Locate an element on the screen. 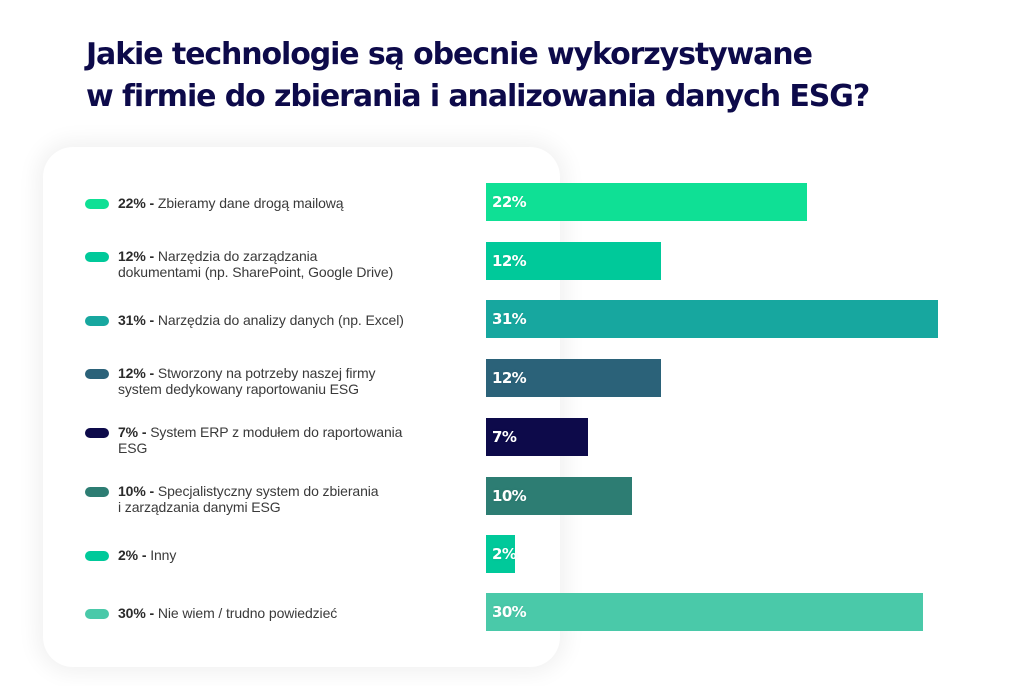  legend-item: 22% - Zbieramy dane drogą mailową is located at coordinates (270, 203).